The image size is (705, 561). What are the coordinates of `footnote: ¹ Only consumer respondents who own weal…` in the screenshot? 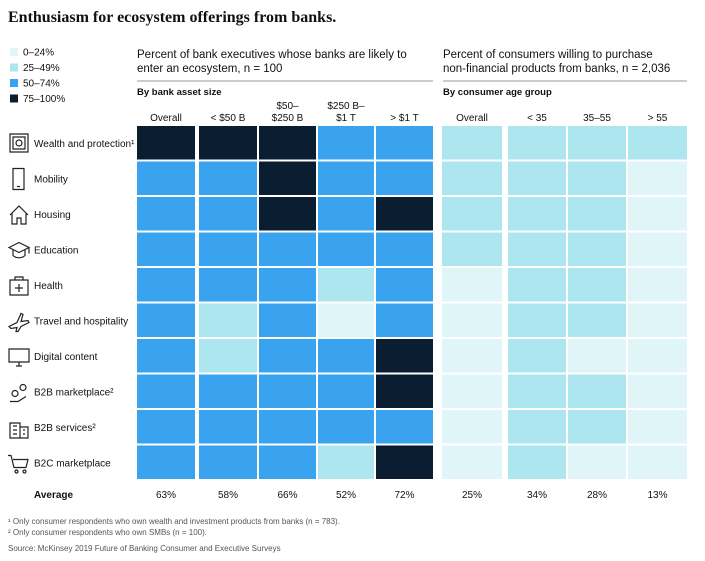 It's located at (174, 521).